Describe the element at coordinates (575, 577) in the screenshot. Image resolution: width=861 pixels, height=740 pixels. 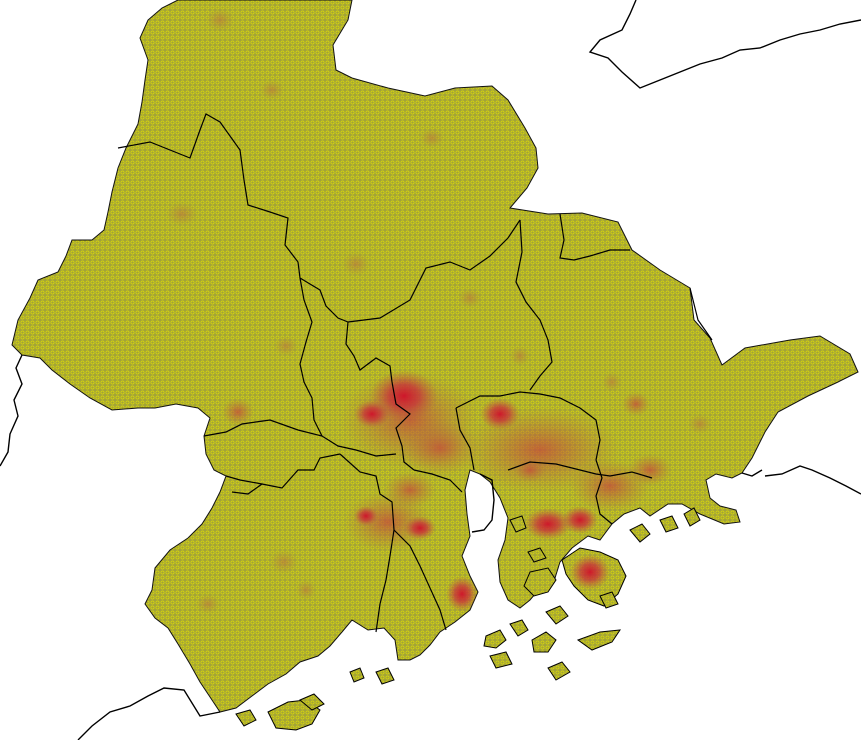
I see `southern-peninsula` at that location.